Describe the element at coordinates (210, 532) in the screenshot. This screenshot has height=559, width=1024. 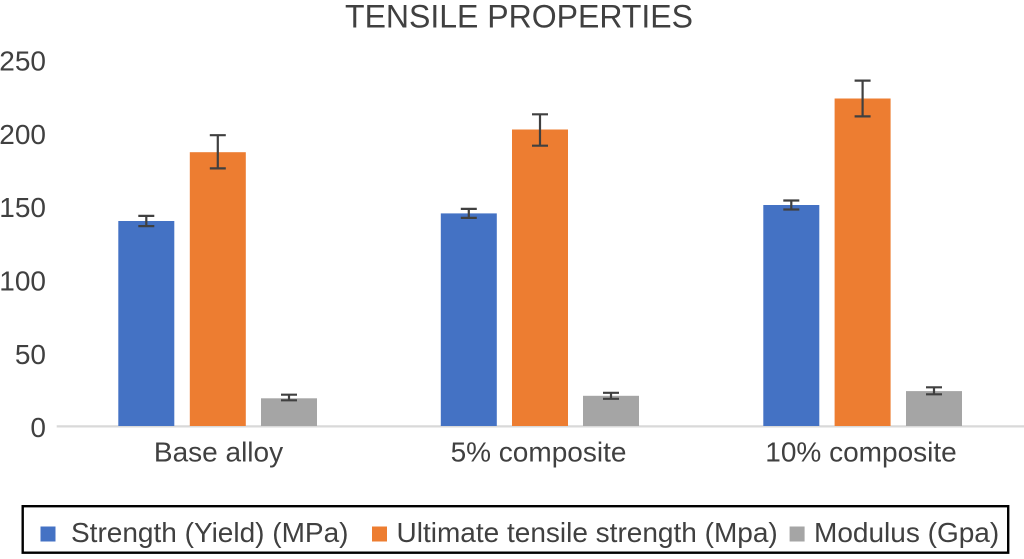
I see `svg-text: Strength (Yield) (MPa)` at that location.